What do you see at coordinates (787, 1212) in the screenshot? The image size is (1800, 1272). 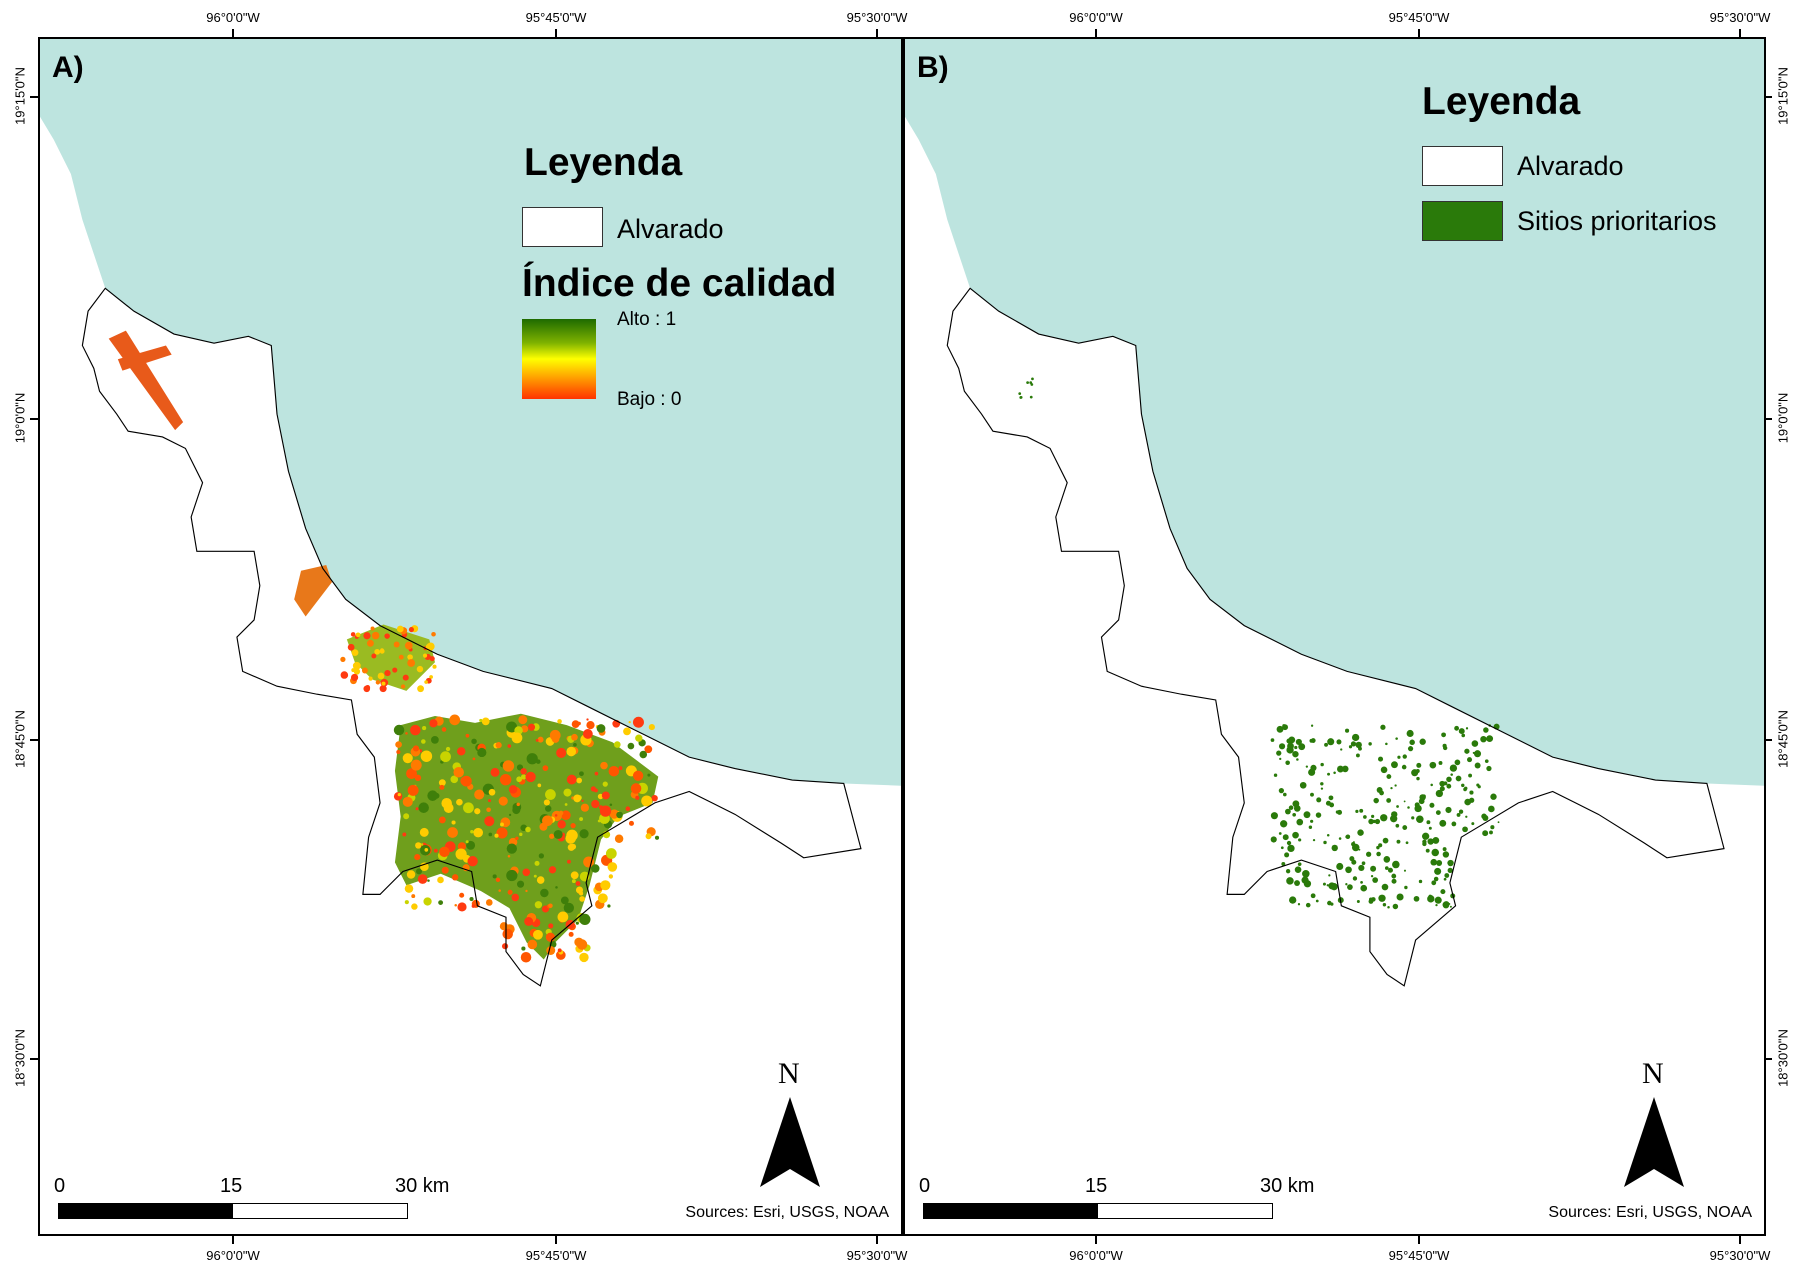 I see `sources-credit: Sources: Esri, USGS, NOAA` at bounding box center [787, 1212].